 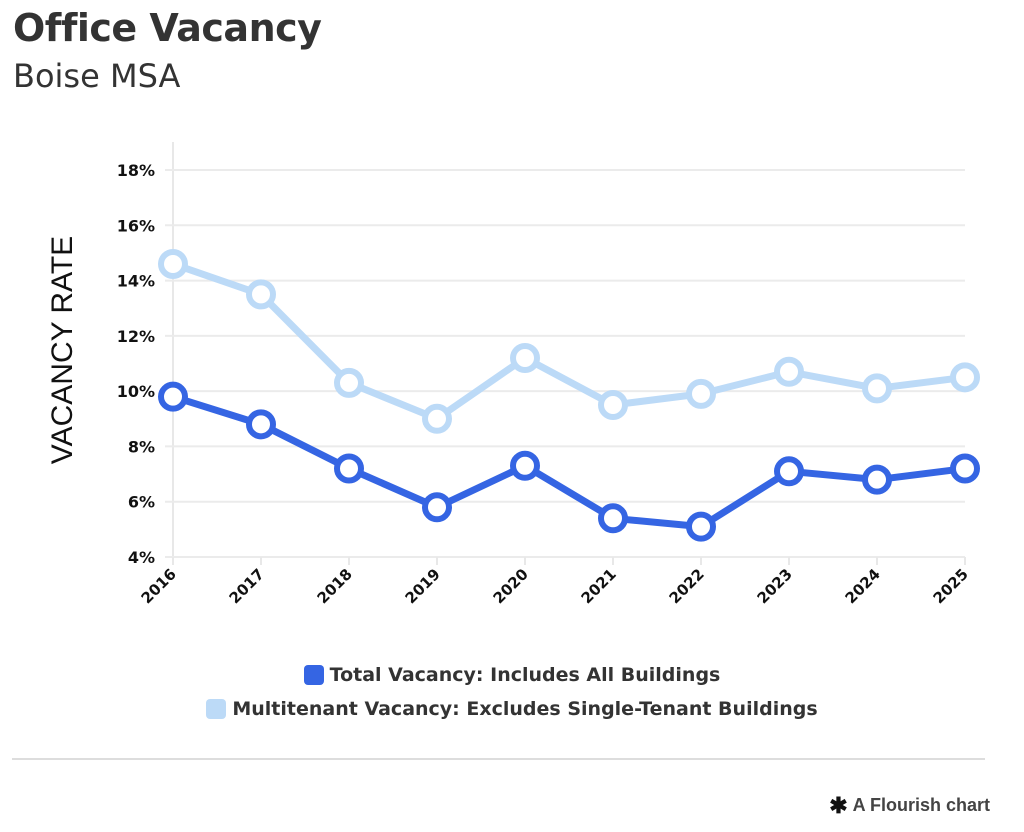 What do you see at coordinates (423, 586) in the screenshot?
I see `x-tick-label: 2019` at bounding box center [423, 586].